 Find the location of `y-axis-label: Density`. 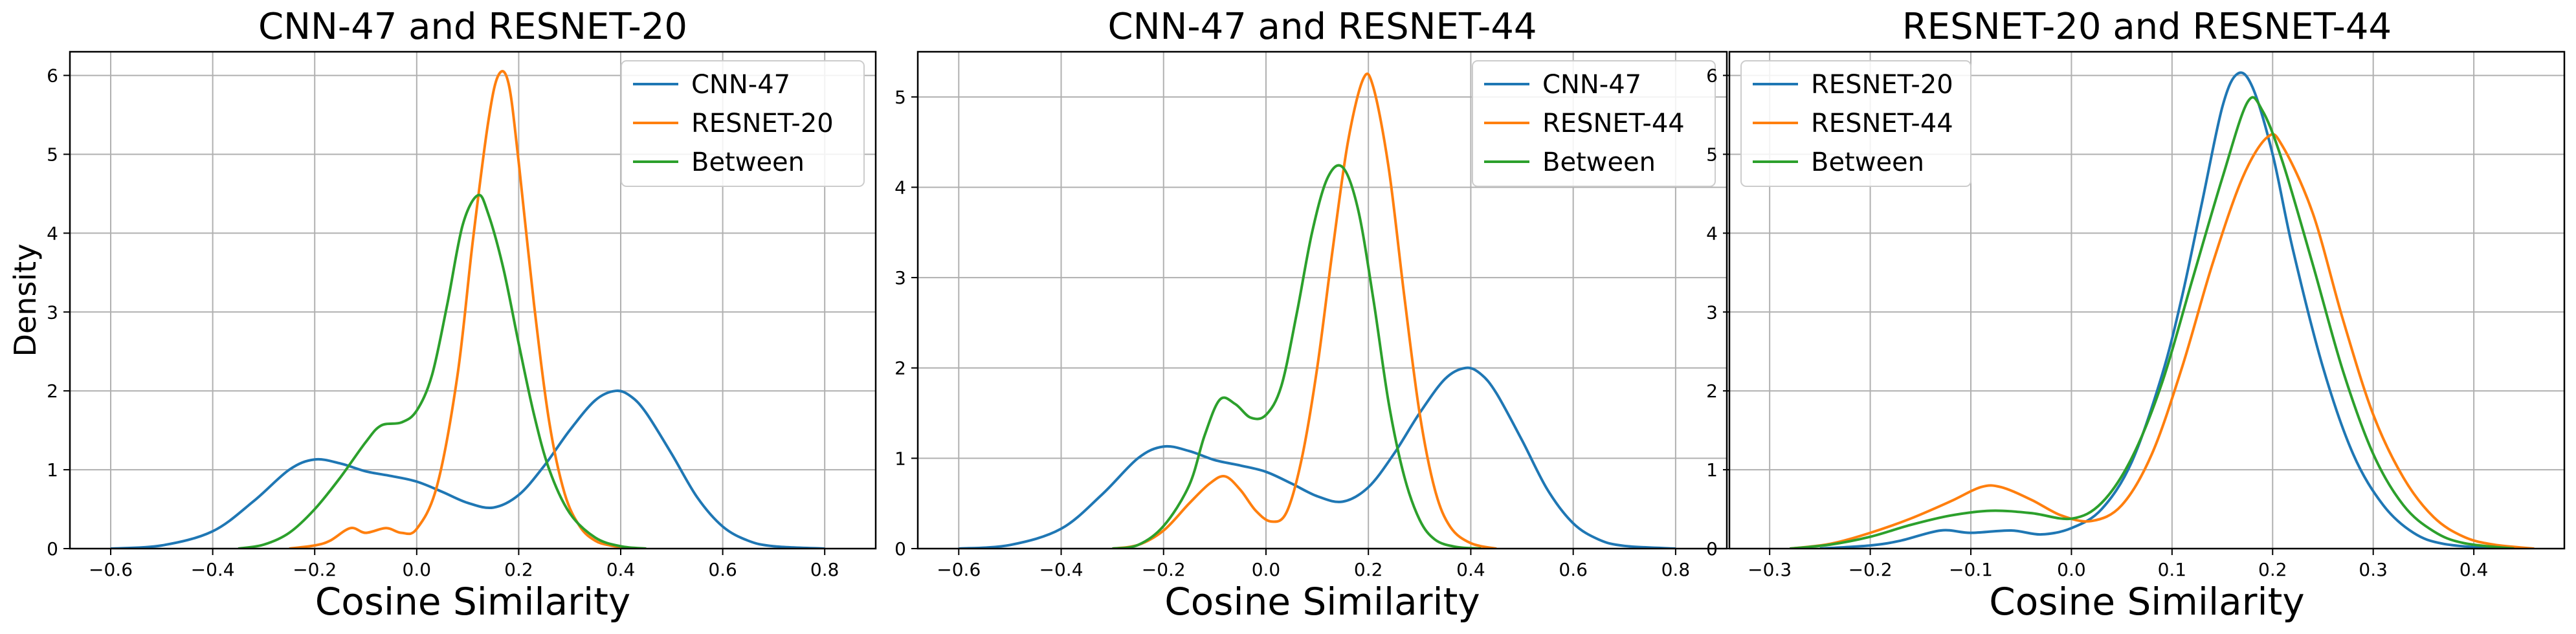

y-axis-label: Density is located at coordinates (25, 300).